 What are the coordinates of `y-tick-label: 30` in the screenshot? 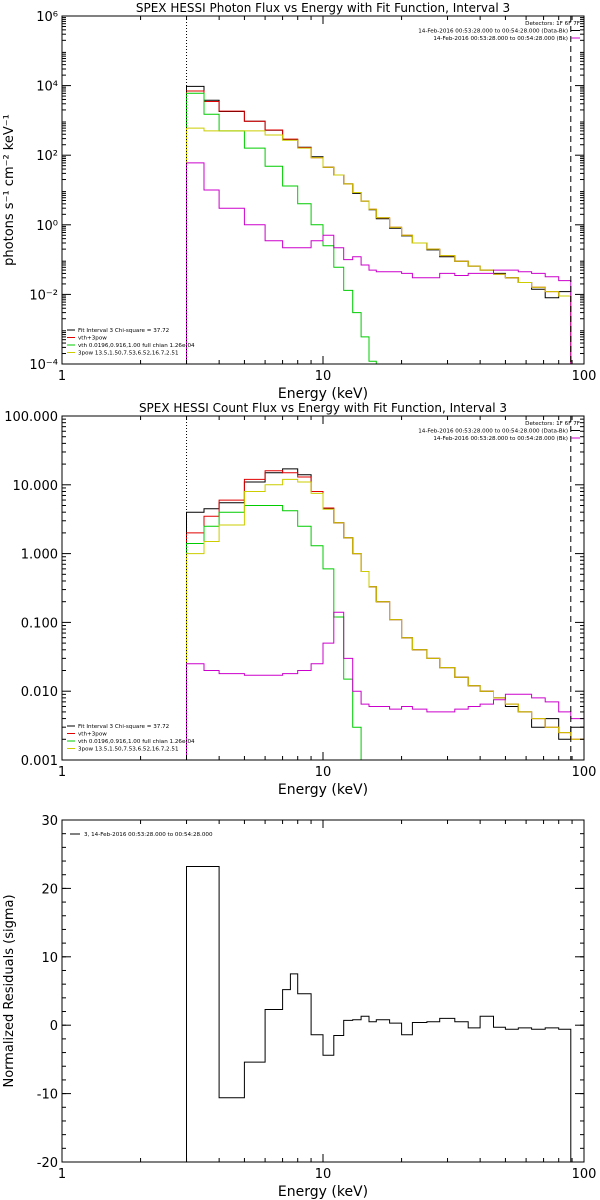 It's located at (49, 821).